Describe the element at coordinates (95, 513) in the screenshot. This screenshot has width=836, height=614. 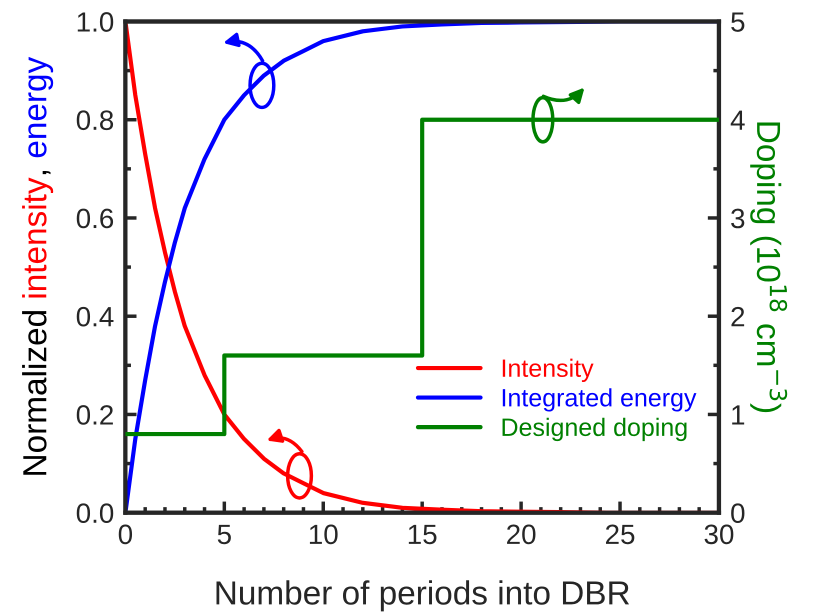
I see `y-tick-label: 0.0` at that location.